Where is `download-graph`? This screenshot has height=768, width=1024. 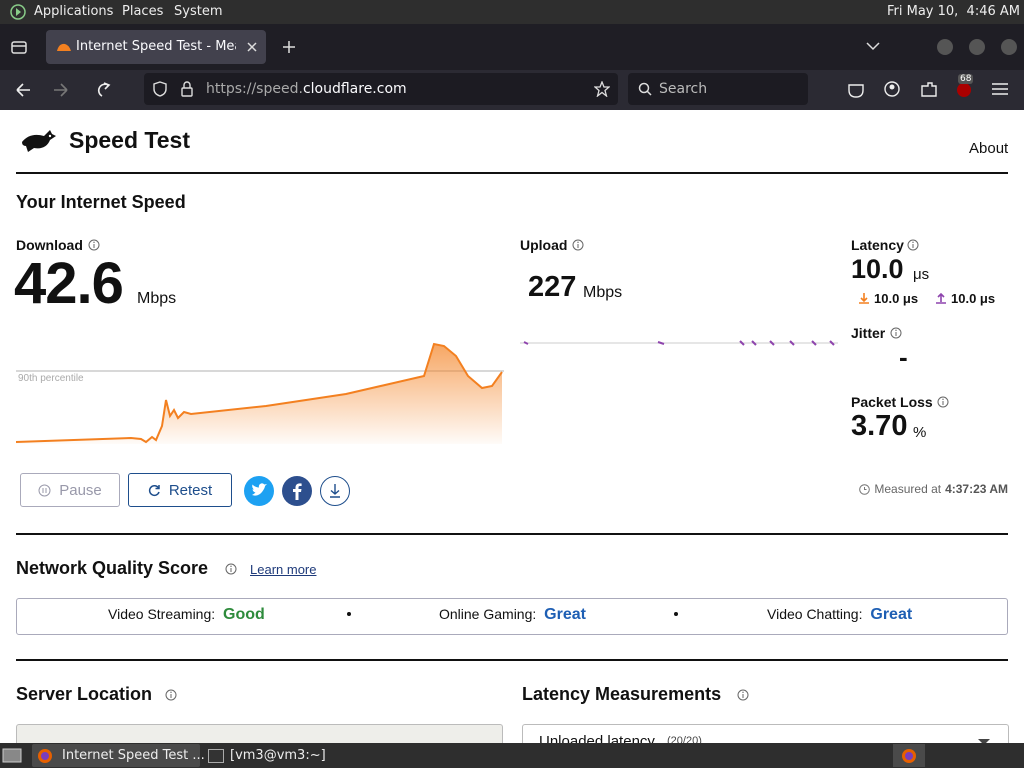
download-graph is located at coordinates (260, 393).